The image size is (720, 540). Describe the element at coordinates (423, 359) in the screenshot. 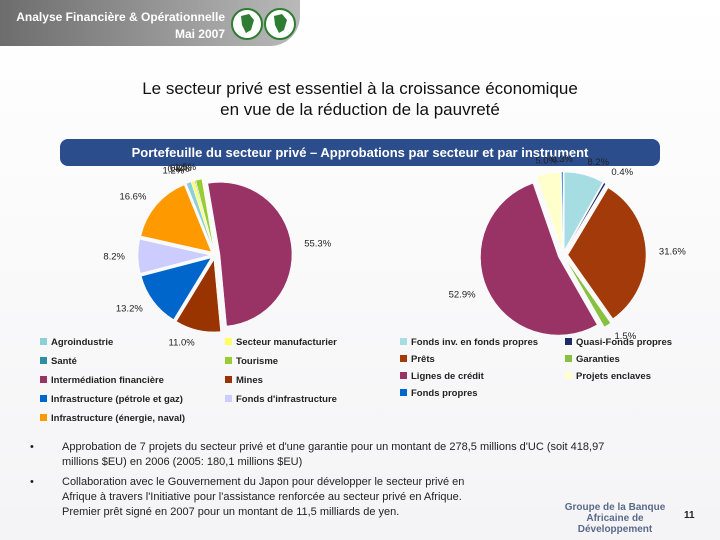

I see `legend-label: Prêts` at that location.